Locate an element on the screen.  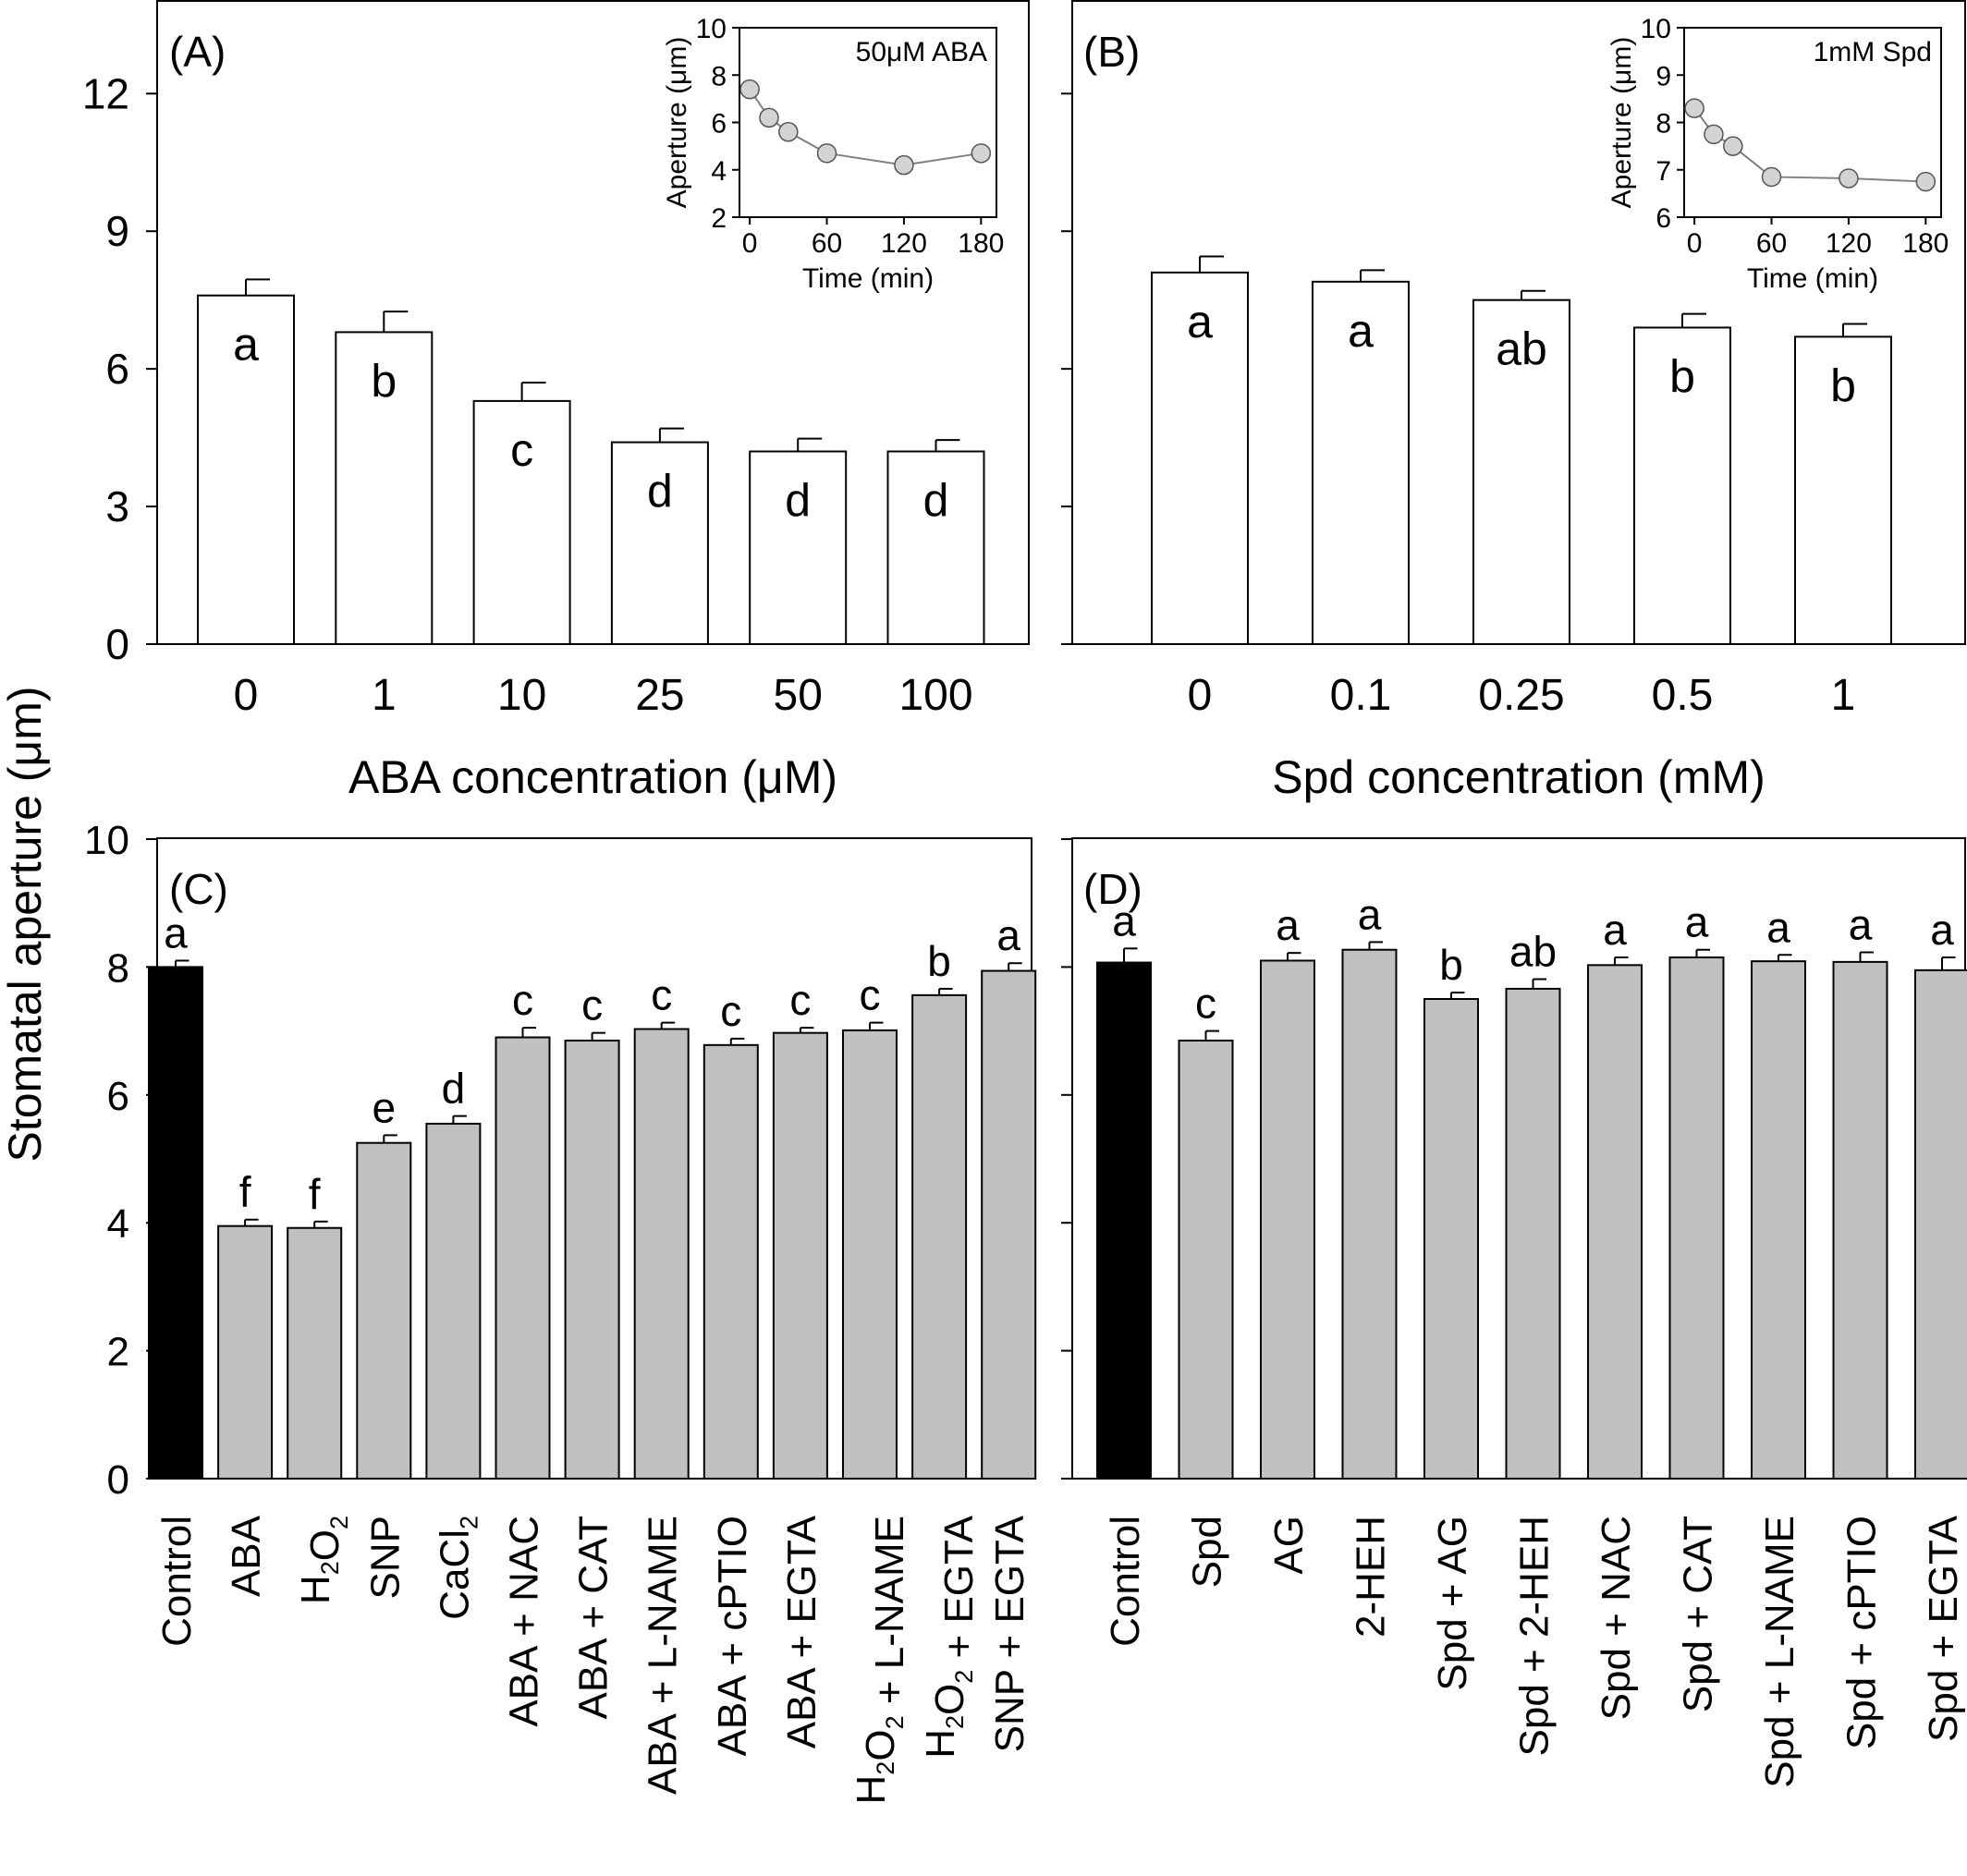
inset-y-tick-label: 7 is located at coordinates (1663, 171).